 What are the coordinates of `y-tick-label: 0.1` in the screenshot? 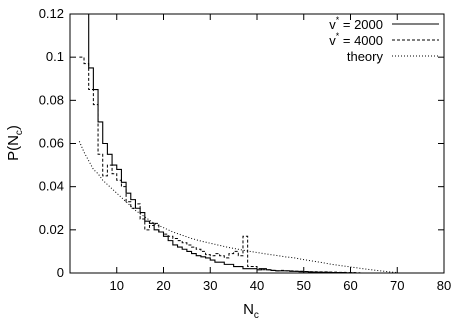 It's located at (55, 56).